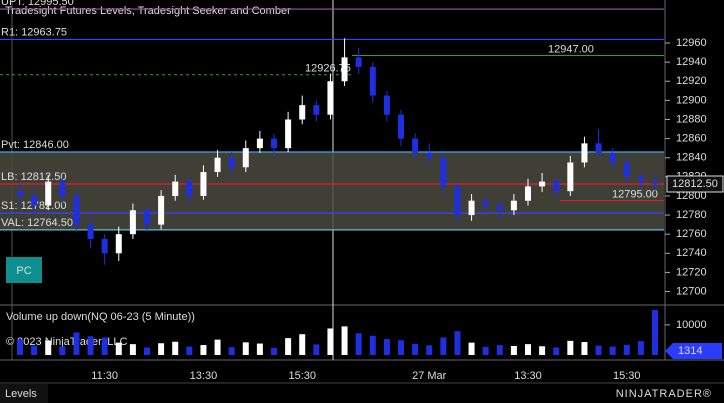 Image resolution: width=724 pixels, height=403 pixels. I want to click on annotation-label: 12947.00, so click(571, 49).